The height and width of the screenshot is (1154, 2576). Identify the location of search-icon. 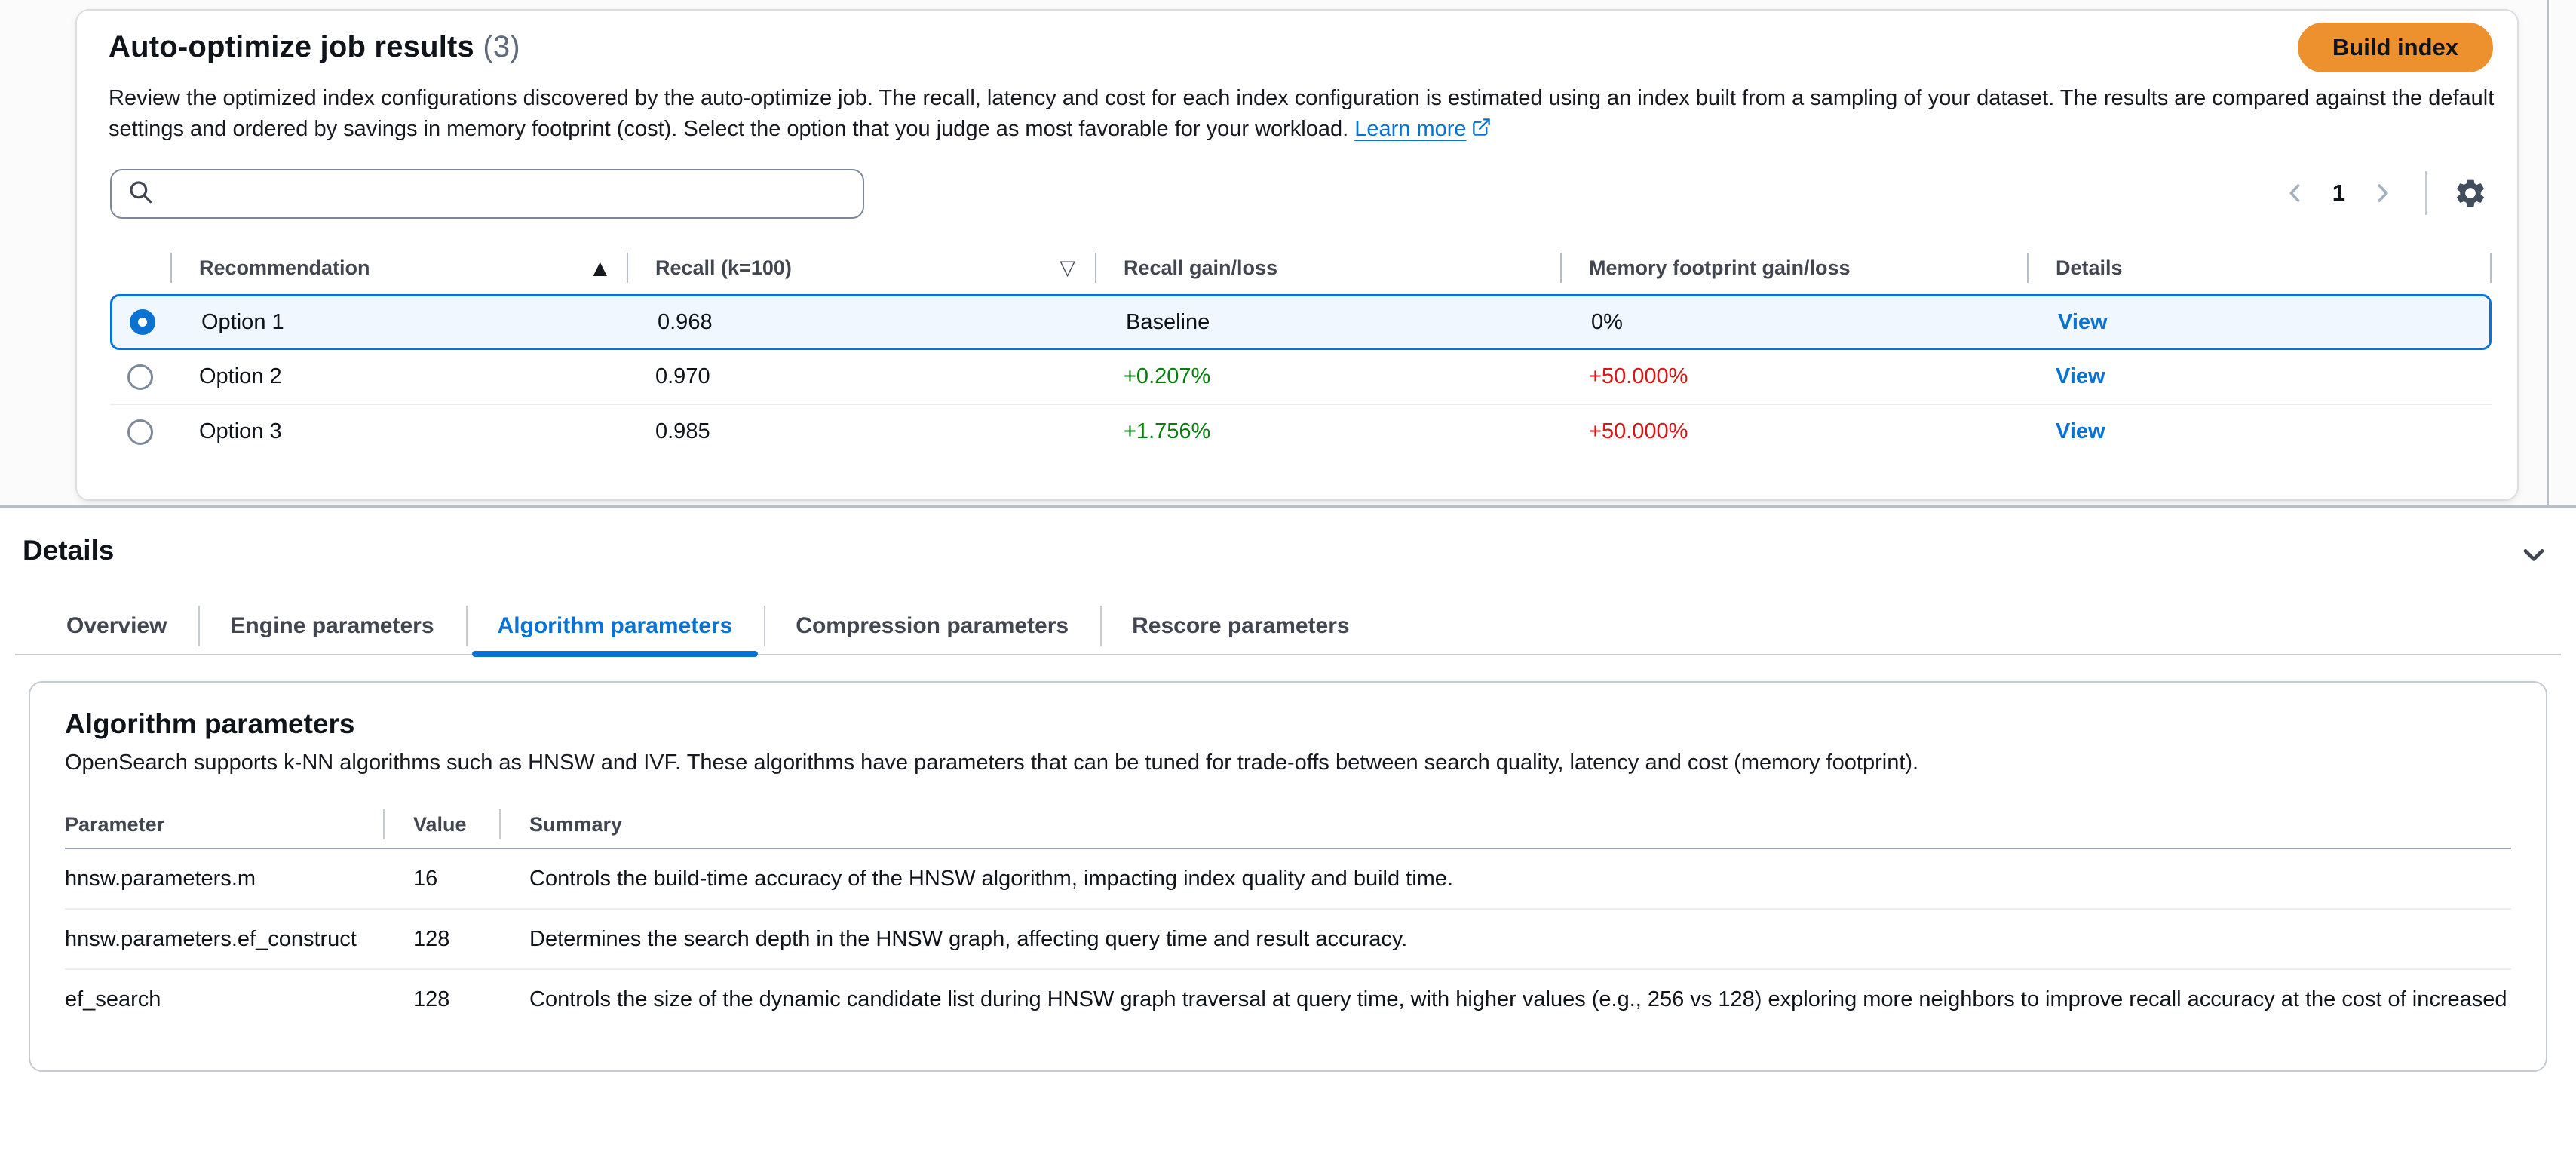
(141, 194).